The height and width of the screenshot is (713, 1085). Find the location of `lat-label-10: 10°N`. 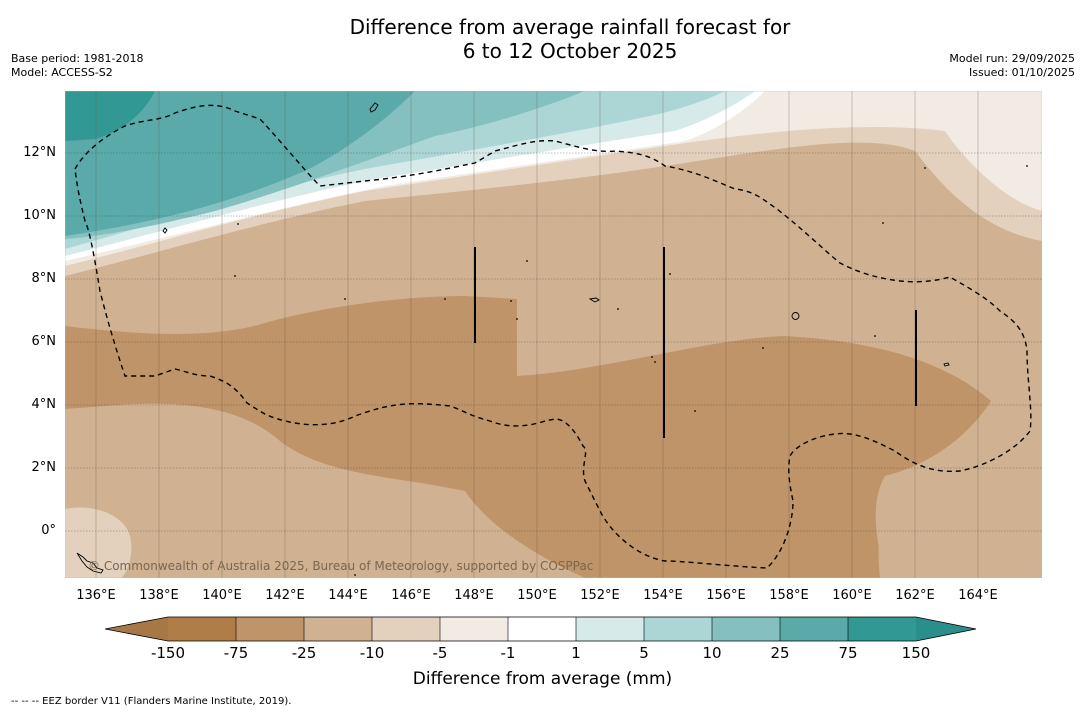

lat-label-10: 10°N is located at coordinates (39, 215).